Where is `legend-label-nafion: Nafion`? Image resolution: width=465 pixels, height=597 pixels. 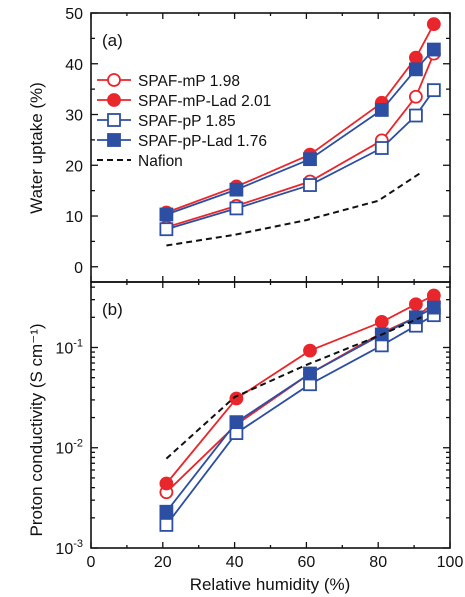
legend-label-nafion: Nafion is located at coordinates (160, 161).